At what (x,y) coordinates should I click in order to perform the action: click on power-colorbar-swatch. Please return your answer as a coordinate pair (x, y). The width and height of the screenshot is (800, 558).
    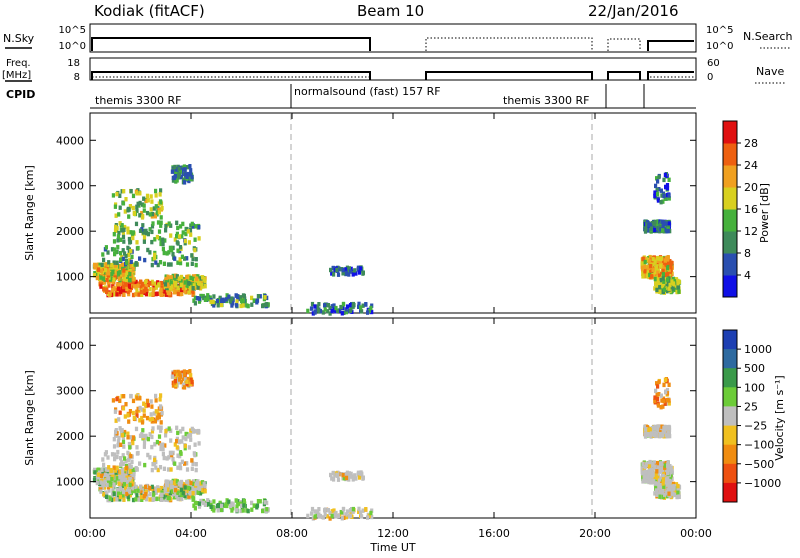
    Looking at the image, I should click on (730, 176).